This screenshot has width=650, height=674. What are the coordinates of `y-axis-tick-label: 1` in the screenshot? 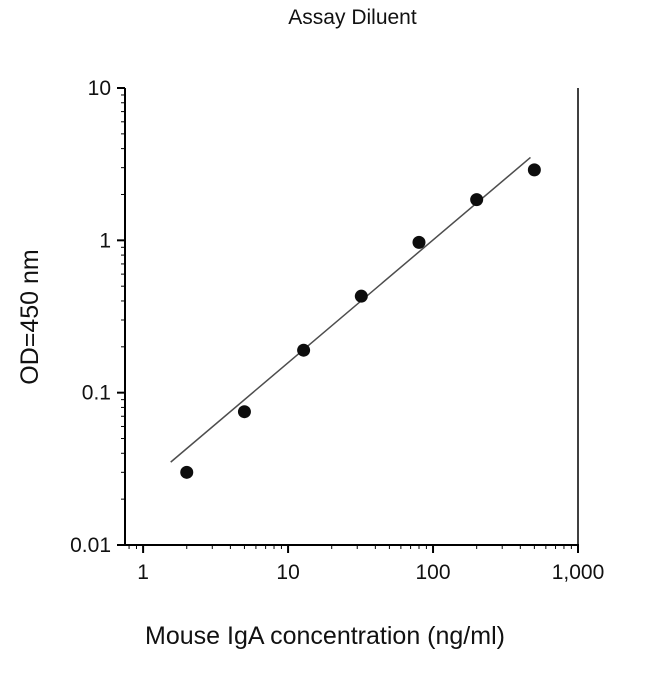 It's located at (105, 240).